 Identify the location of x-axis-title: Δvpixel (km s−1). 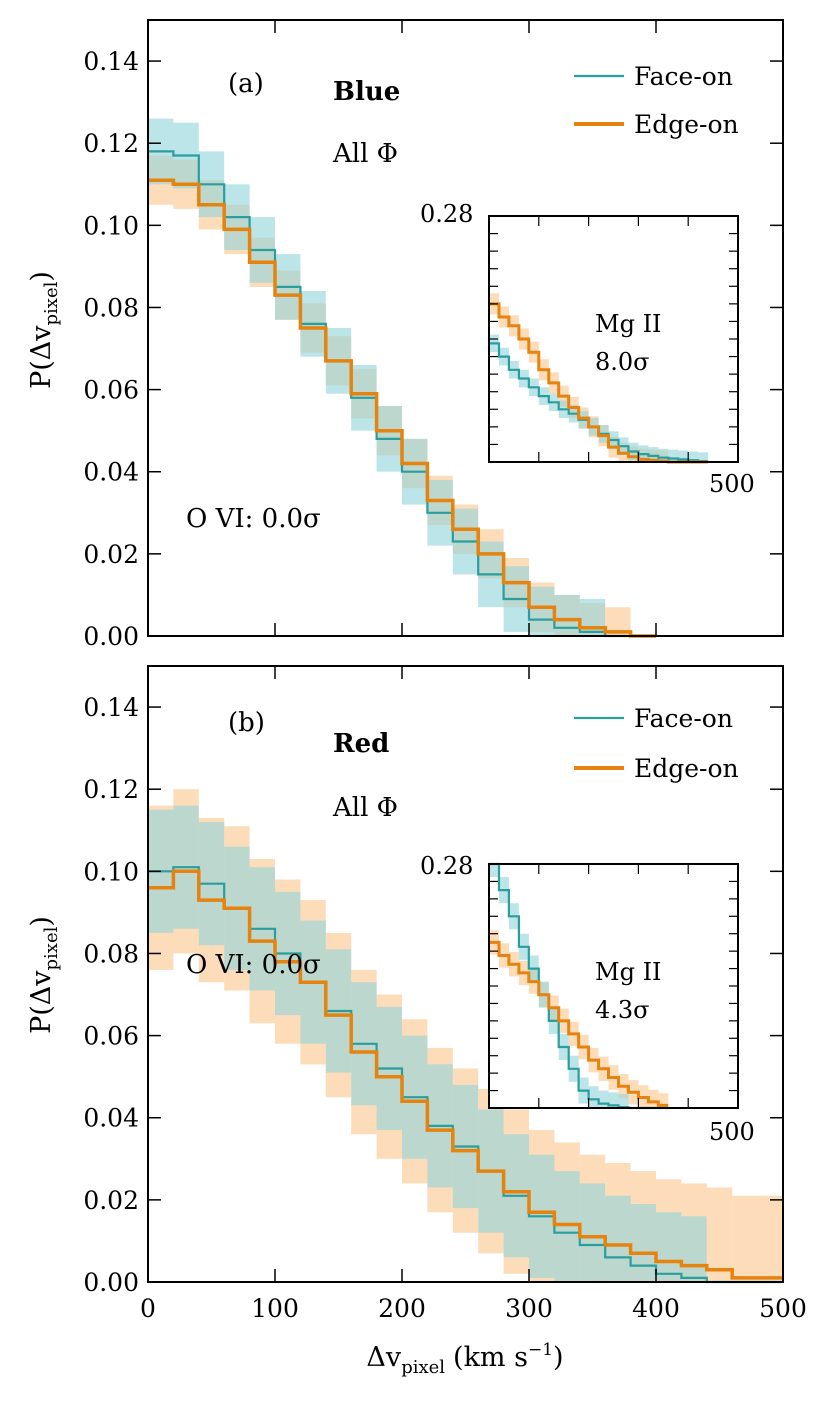
(464, 1359).